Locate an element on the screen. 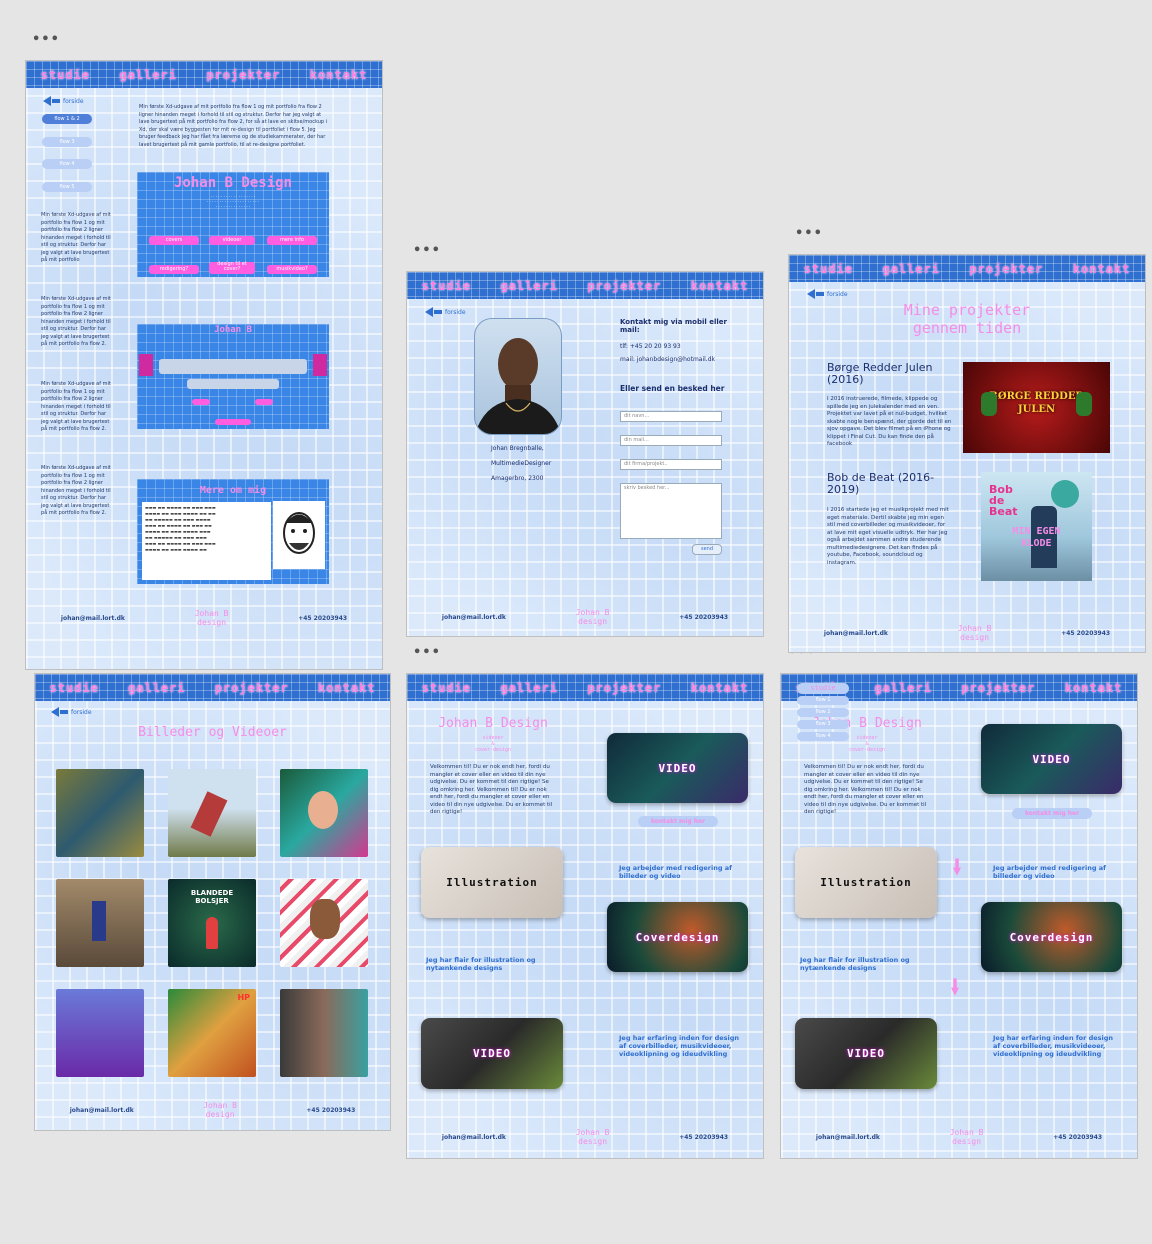 This screenshot has height=1244, width=1152. dropdown-item: flow 1 is located at coordinates (823, 700).